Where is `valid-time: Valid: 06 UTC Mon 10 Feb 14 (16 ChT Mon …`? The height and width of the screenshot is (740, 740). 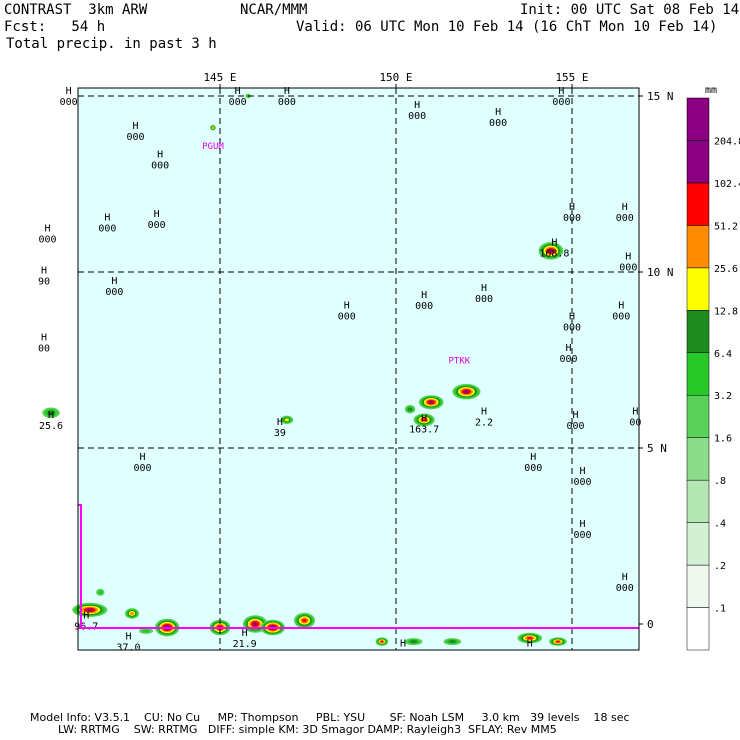 valid-time: Valid: 06 UTC Mon 10 Feb 14 (16 ChT Mon … is located at coordinates (507, 27).